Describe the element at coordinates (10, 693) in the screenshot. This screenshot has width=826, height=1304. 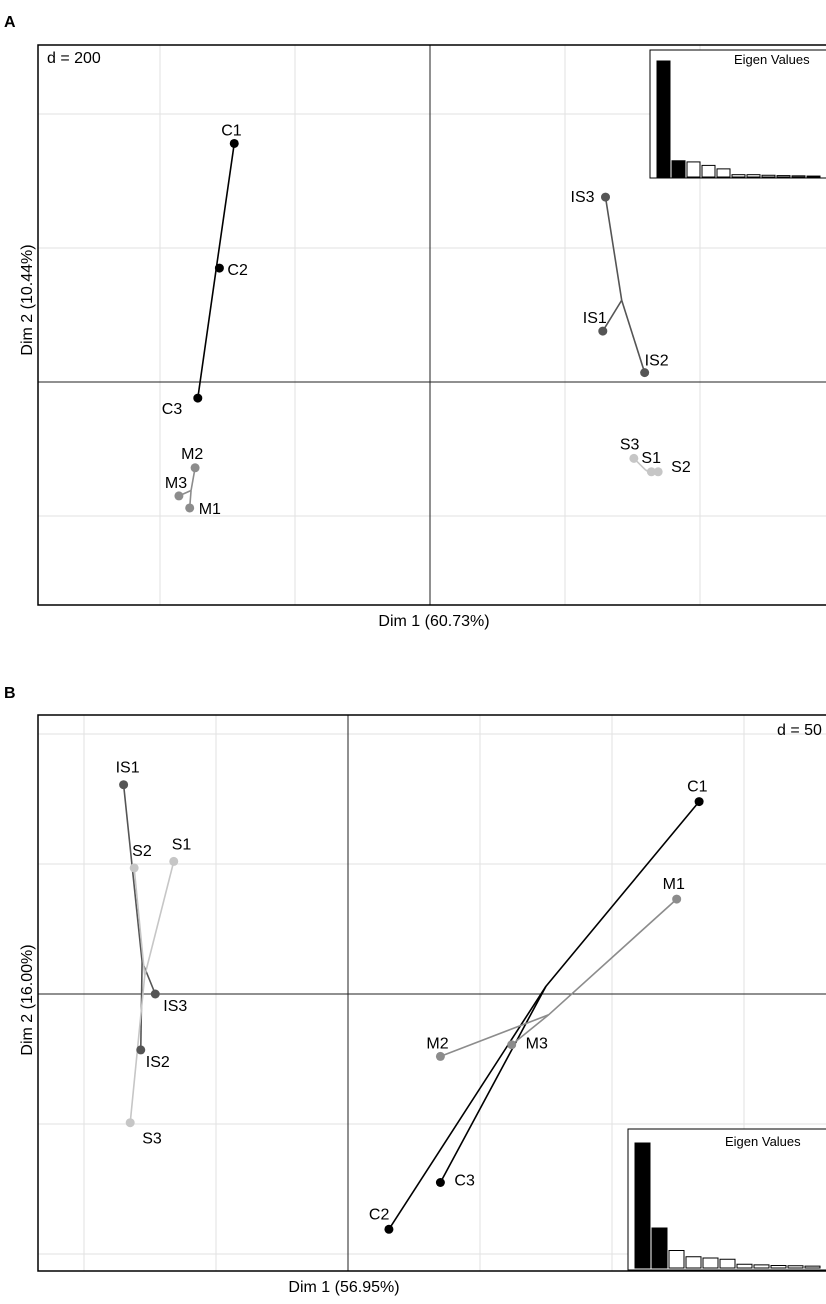
I see `panel-b-letter: B` at that location.